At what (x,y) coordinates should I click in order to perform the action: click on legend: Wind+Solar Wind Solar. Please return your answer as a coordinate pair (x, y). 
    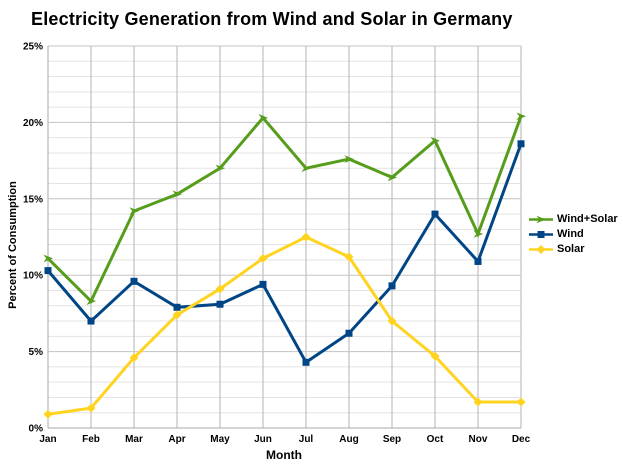
    Looking at the image, I should click on (573, 234).